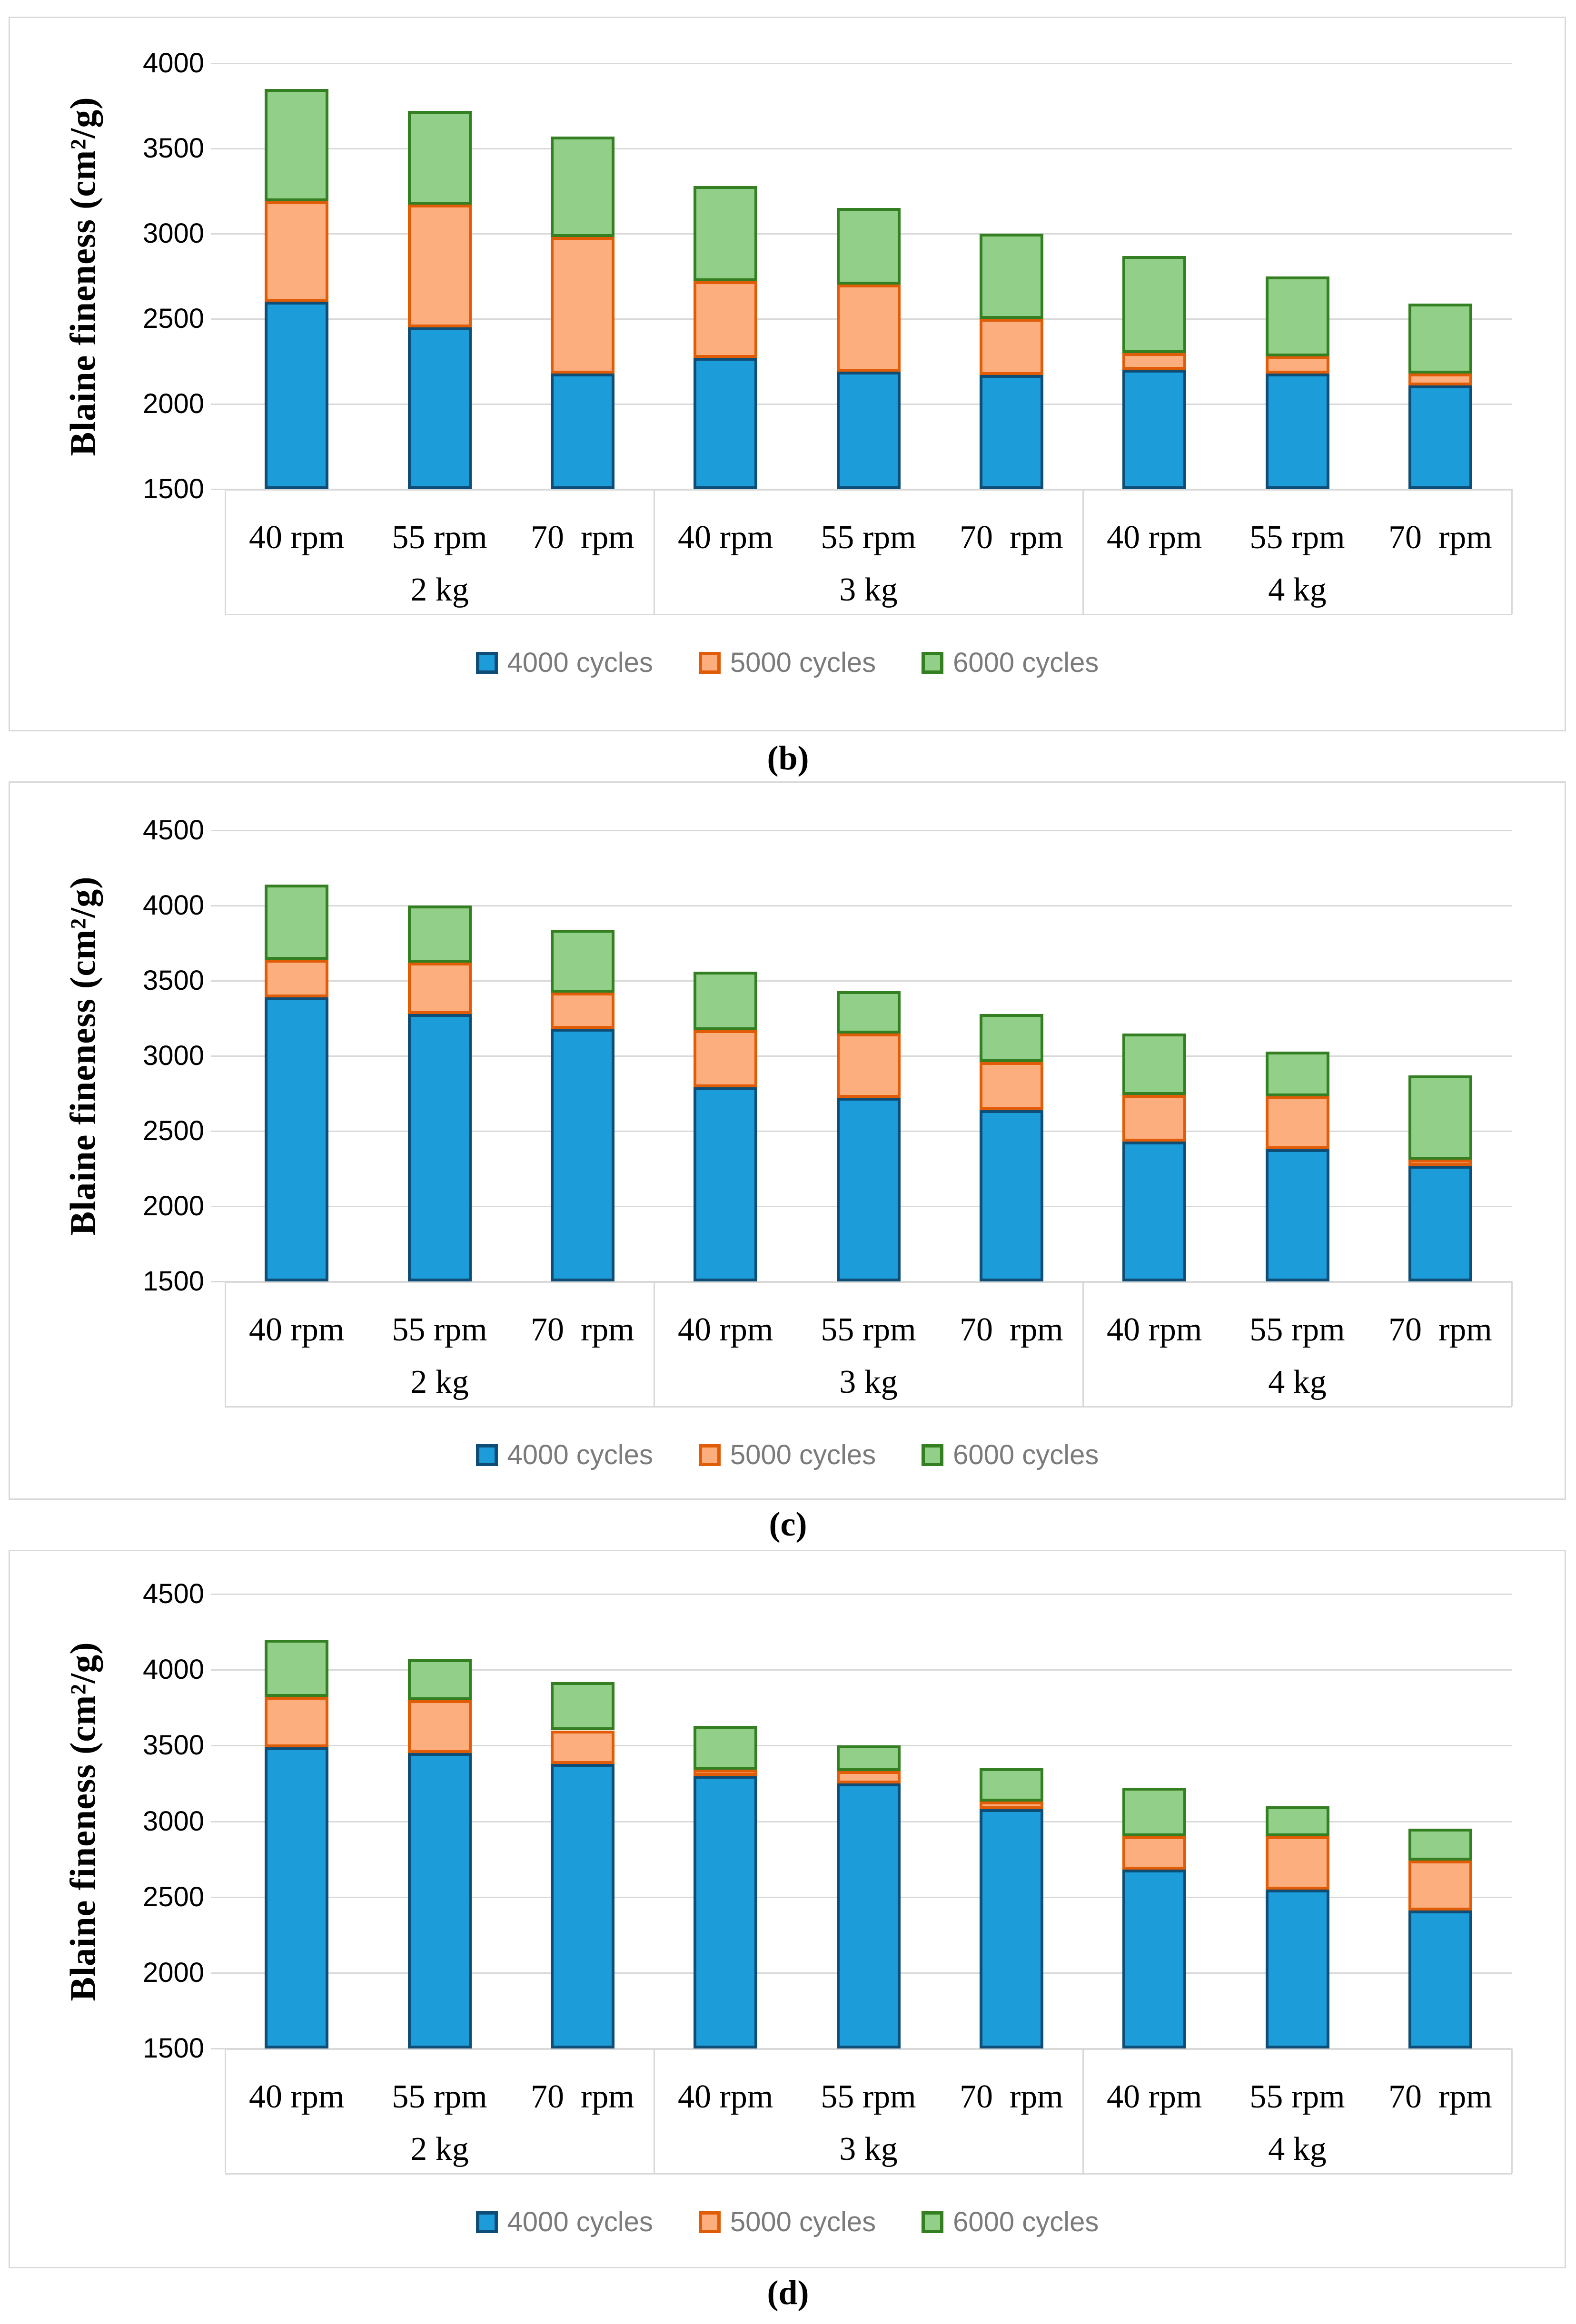 The image size is (1576, 2324). I want to click on y-tick-label: 4500, so click(173, 1593).